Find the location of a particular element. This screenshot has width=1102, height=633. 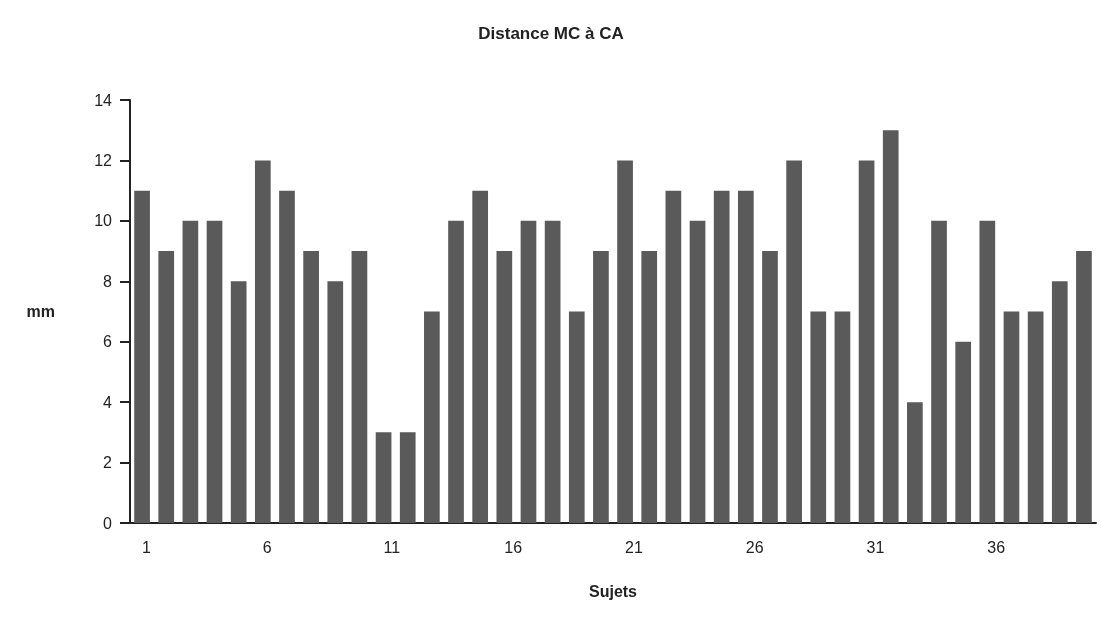

x-tick-label: 1 is located at coordinates (147, 547).